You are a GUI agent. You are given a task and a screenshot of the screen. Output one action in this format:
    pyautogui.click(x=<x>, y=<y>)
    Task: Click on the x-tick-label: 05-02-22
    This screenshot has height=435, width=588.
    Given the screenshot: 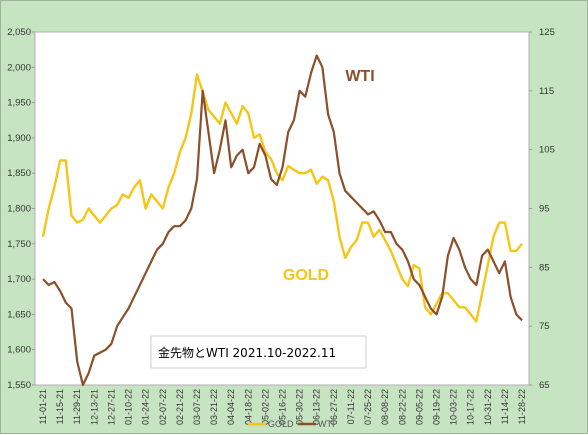 What is the action you would take?
    pyautogui.click(x=265, y=407)
    